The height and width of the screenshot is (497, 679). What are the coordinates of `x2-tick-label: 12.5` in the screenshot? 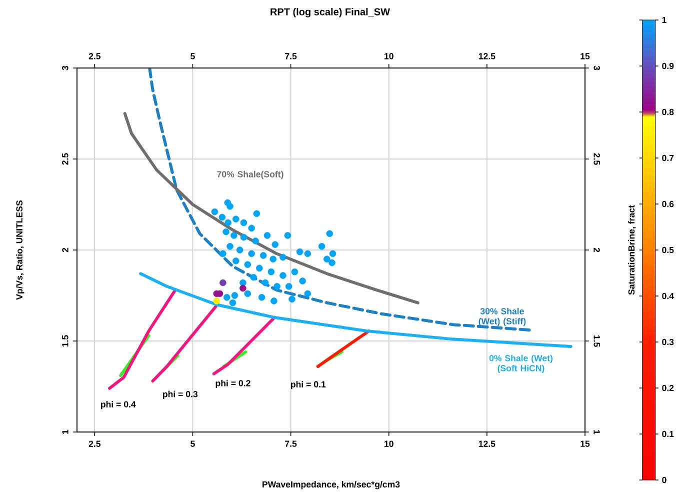 It's located at (487, 56).